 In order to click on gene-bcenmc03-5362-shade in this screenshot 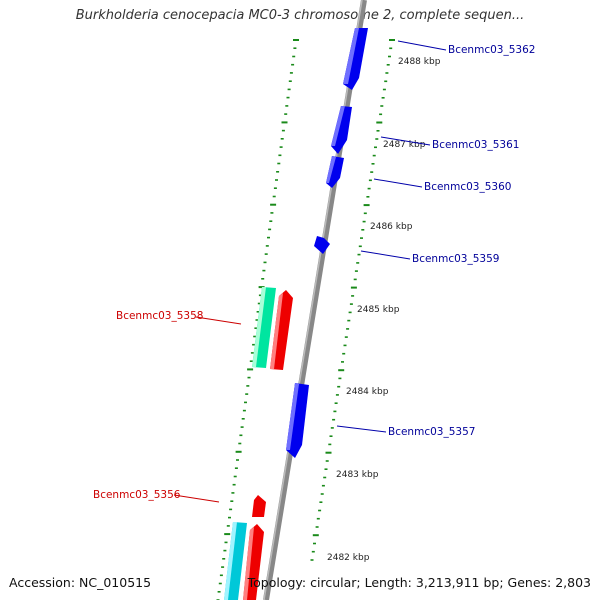, I will do `click(351, 56)`.